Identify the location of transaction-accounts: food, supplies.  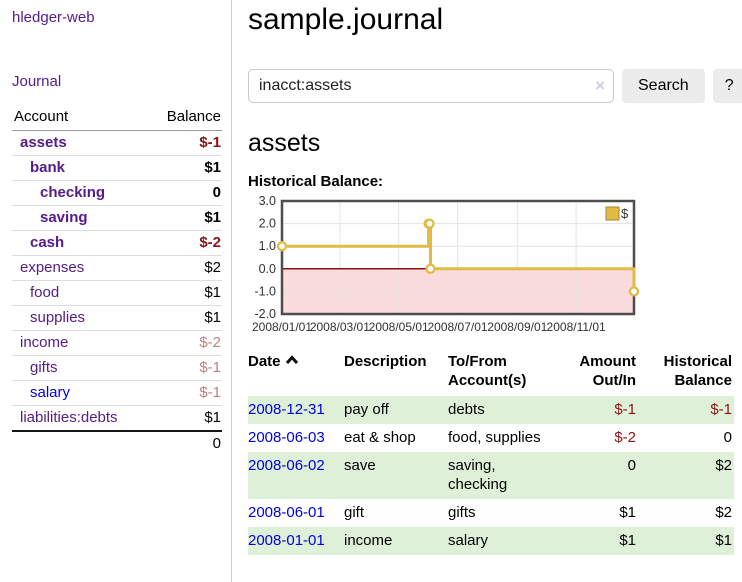
(494, 437).